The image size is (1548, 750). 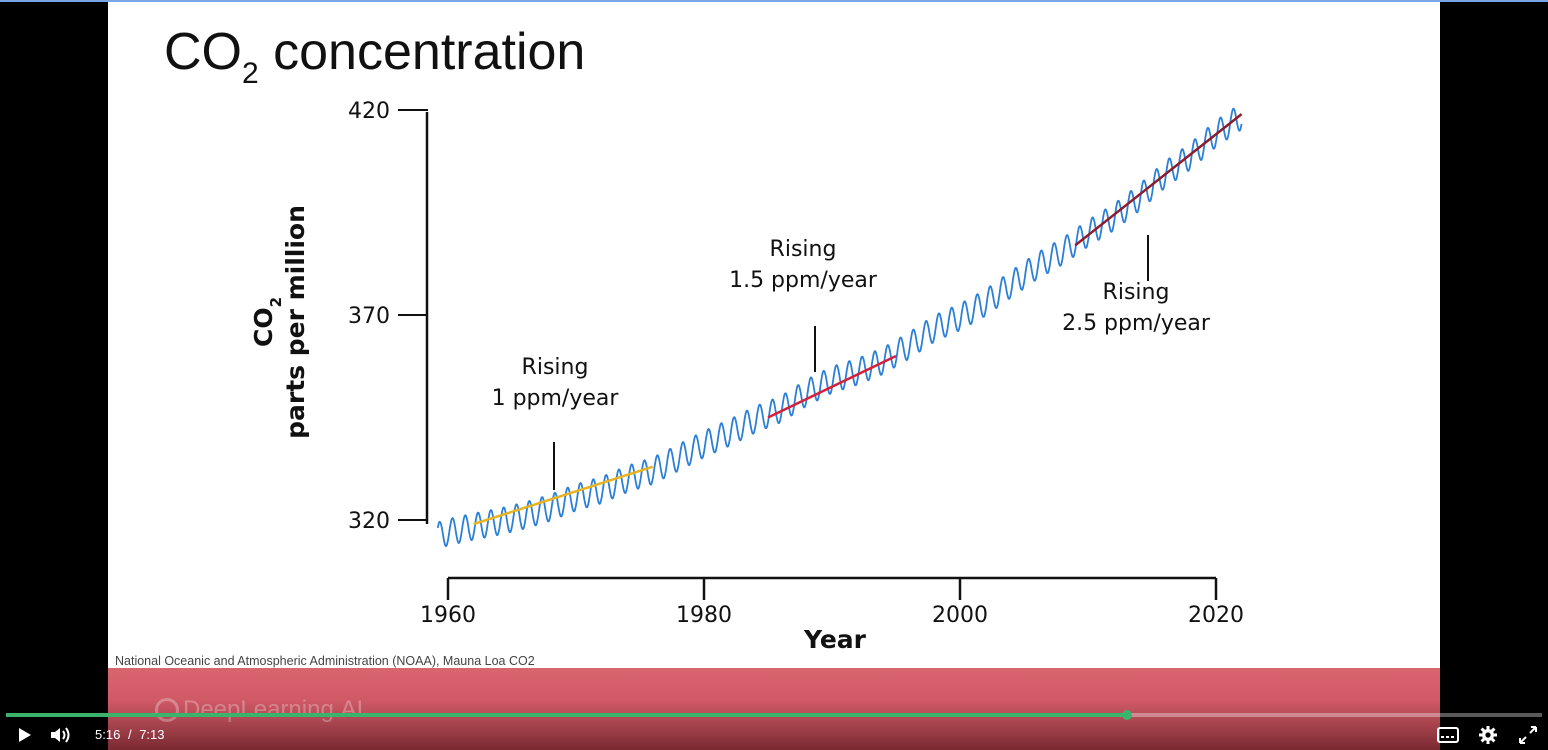 I want to click on captions-icon, so click(x=1448, y=735).